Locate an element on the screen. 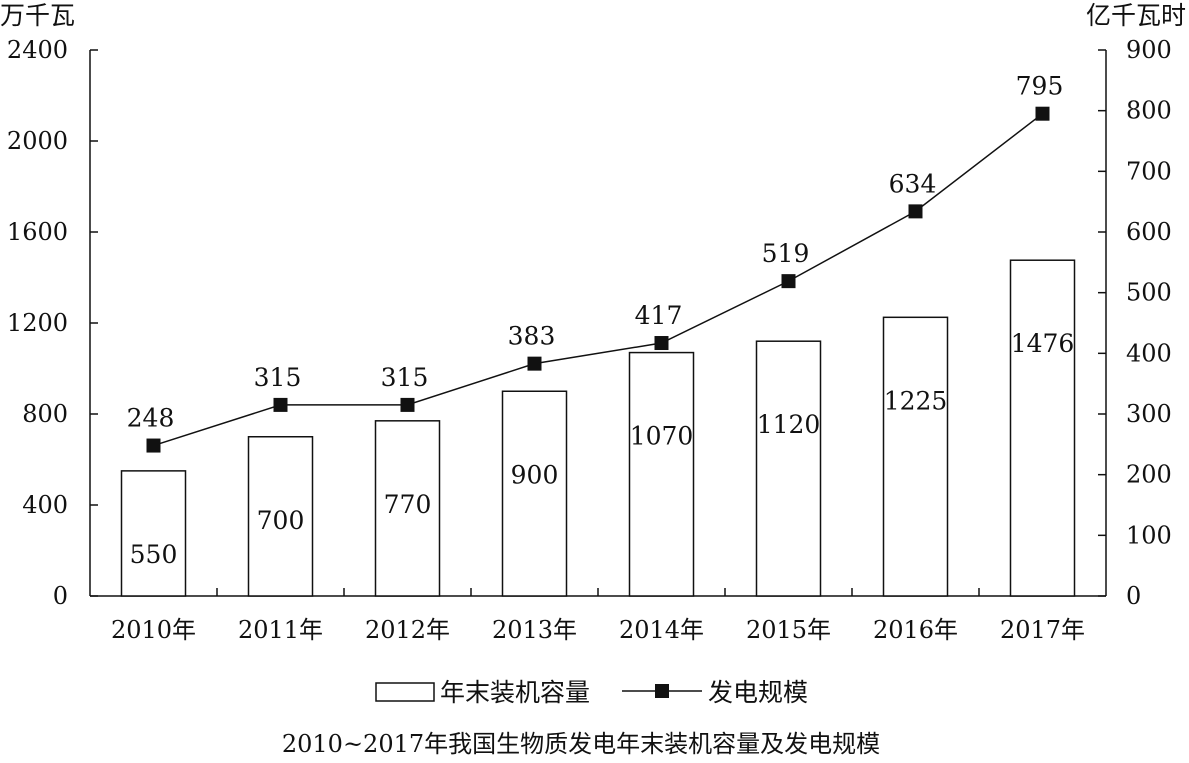 The image size is (1189, 763). x-tick-label: 2015年 is located at coordinates (788, 630).